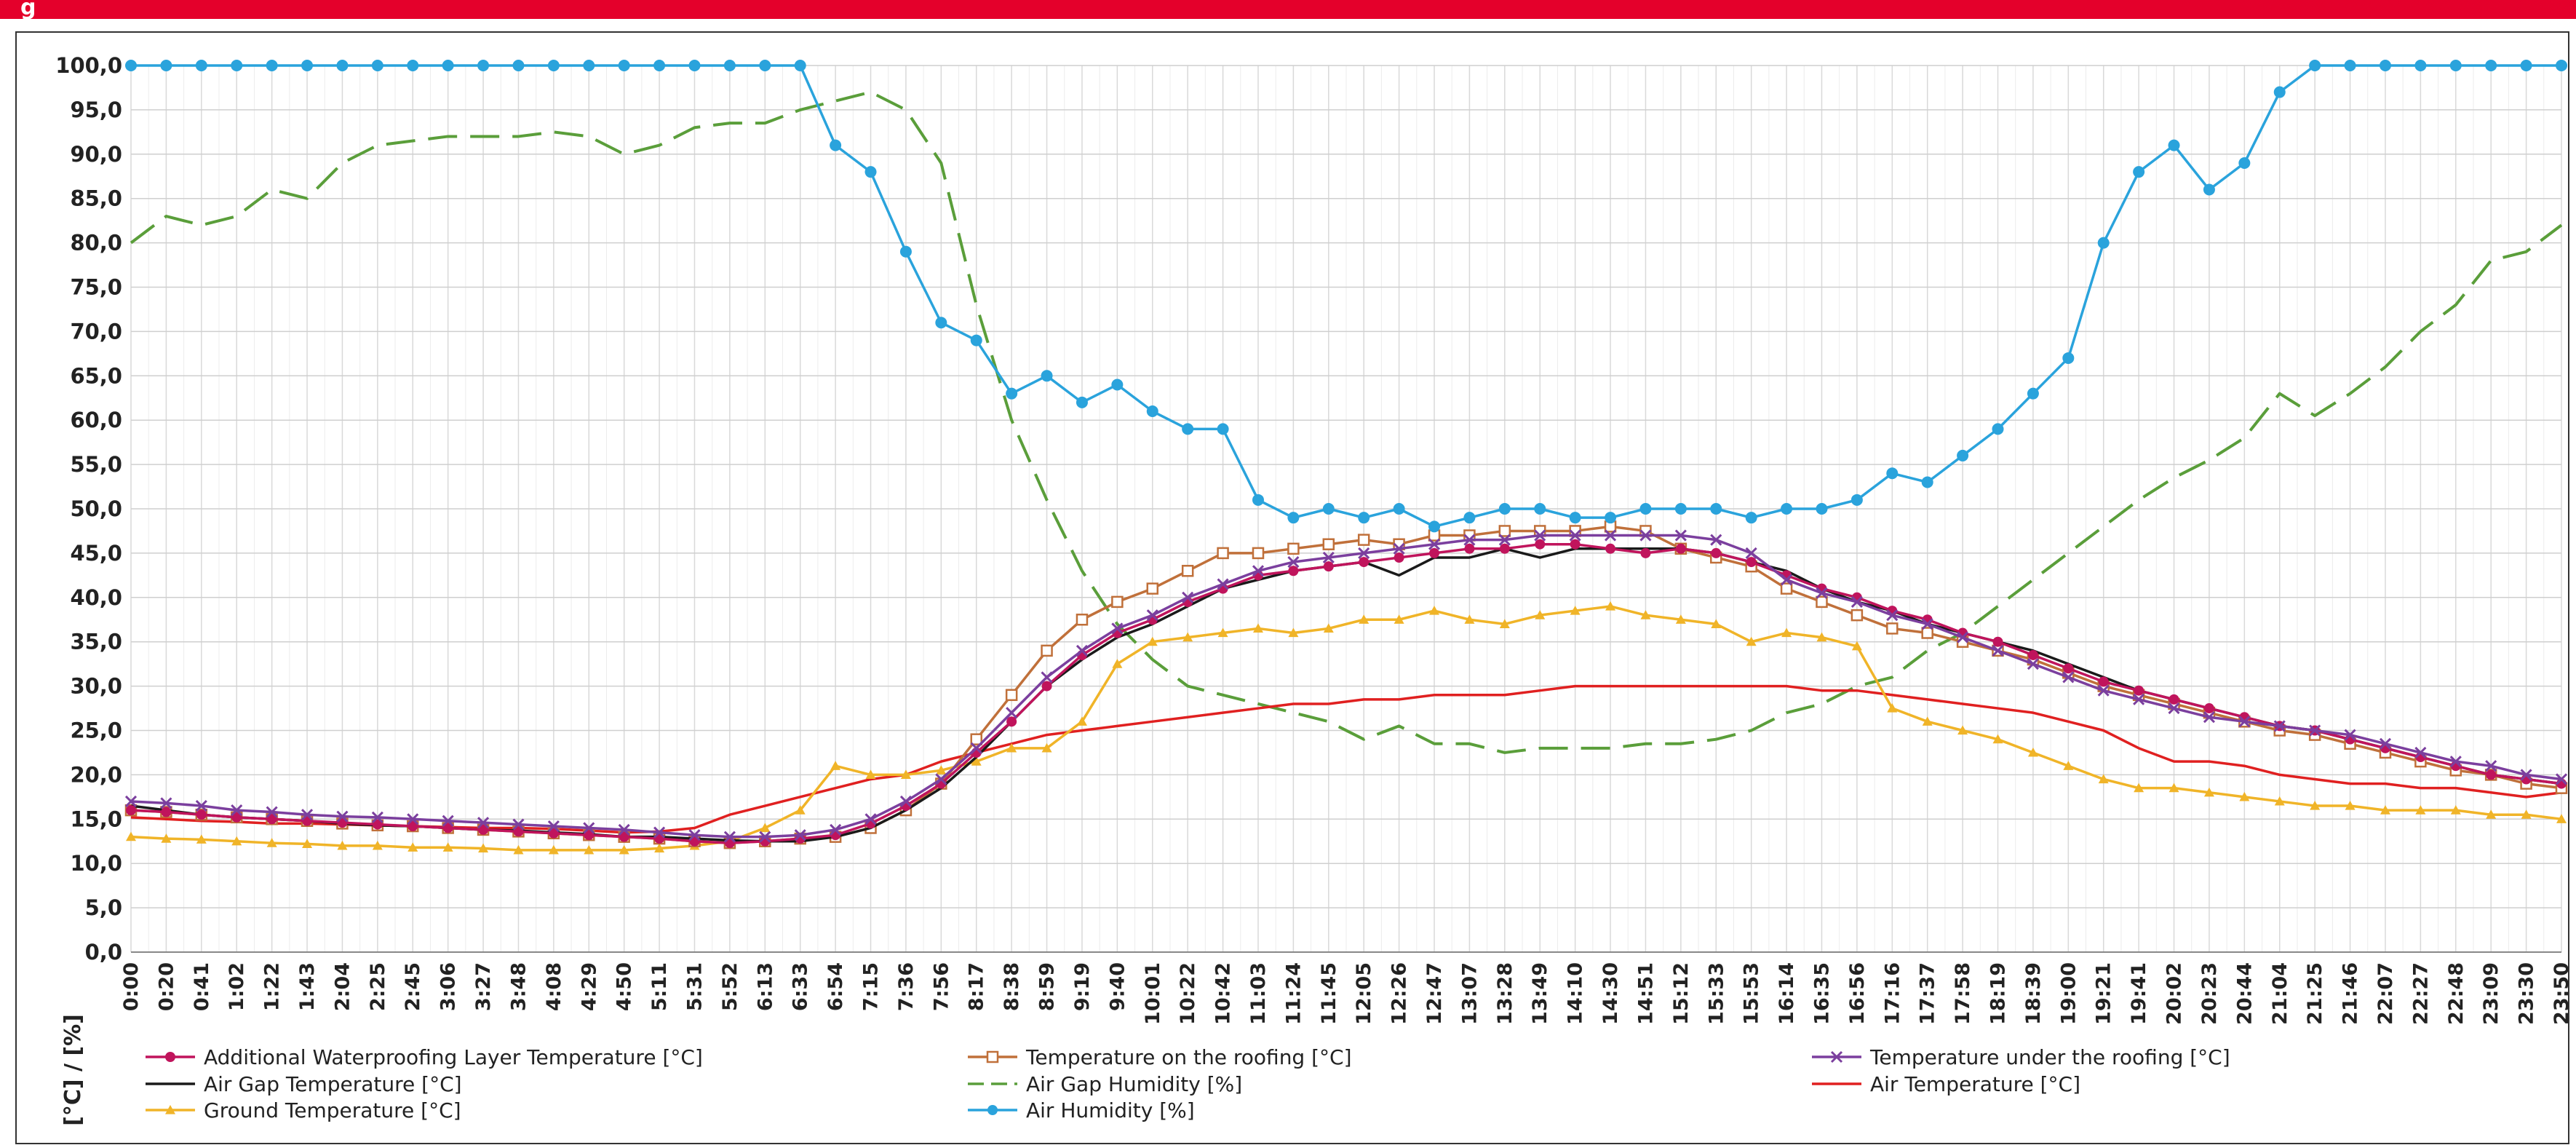 The width and height of the screenshot is (2576, 1145). I want to click on x-tick-label: 16:56, so click(1857, 993).